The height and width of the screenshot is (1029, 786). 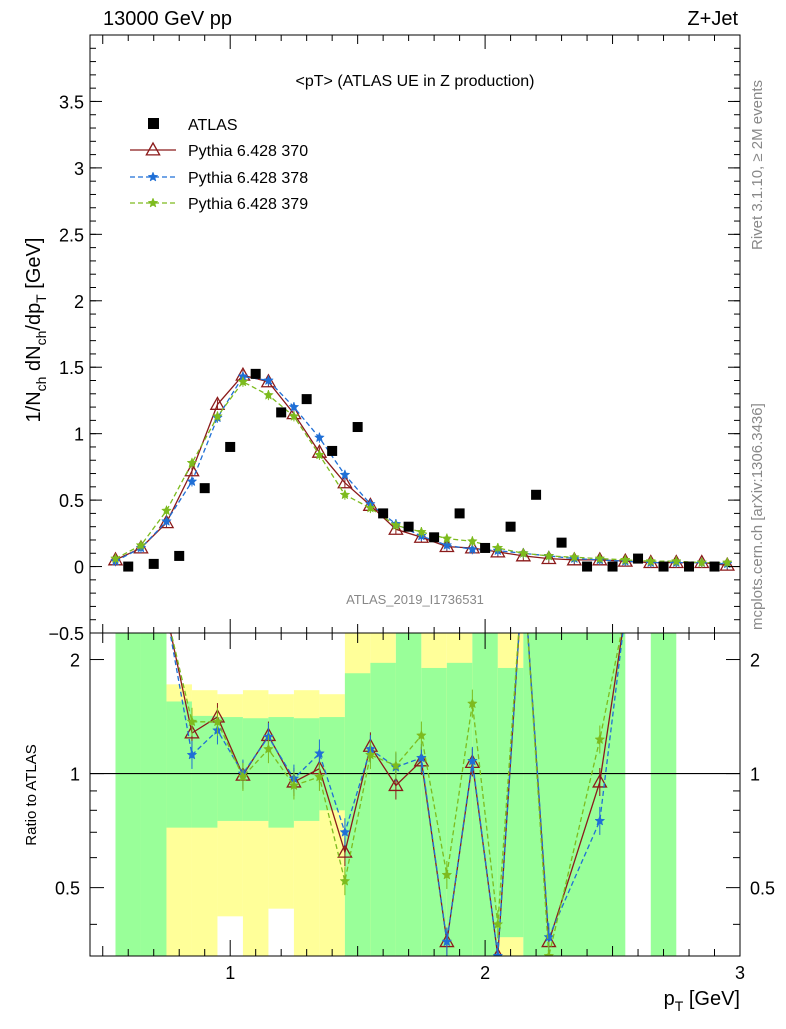 What do you see at coordinates (755, 661) in the screenshot?
I see `ratio-y-tick-label-right: 2` at bounding box center [755, 661].